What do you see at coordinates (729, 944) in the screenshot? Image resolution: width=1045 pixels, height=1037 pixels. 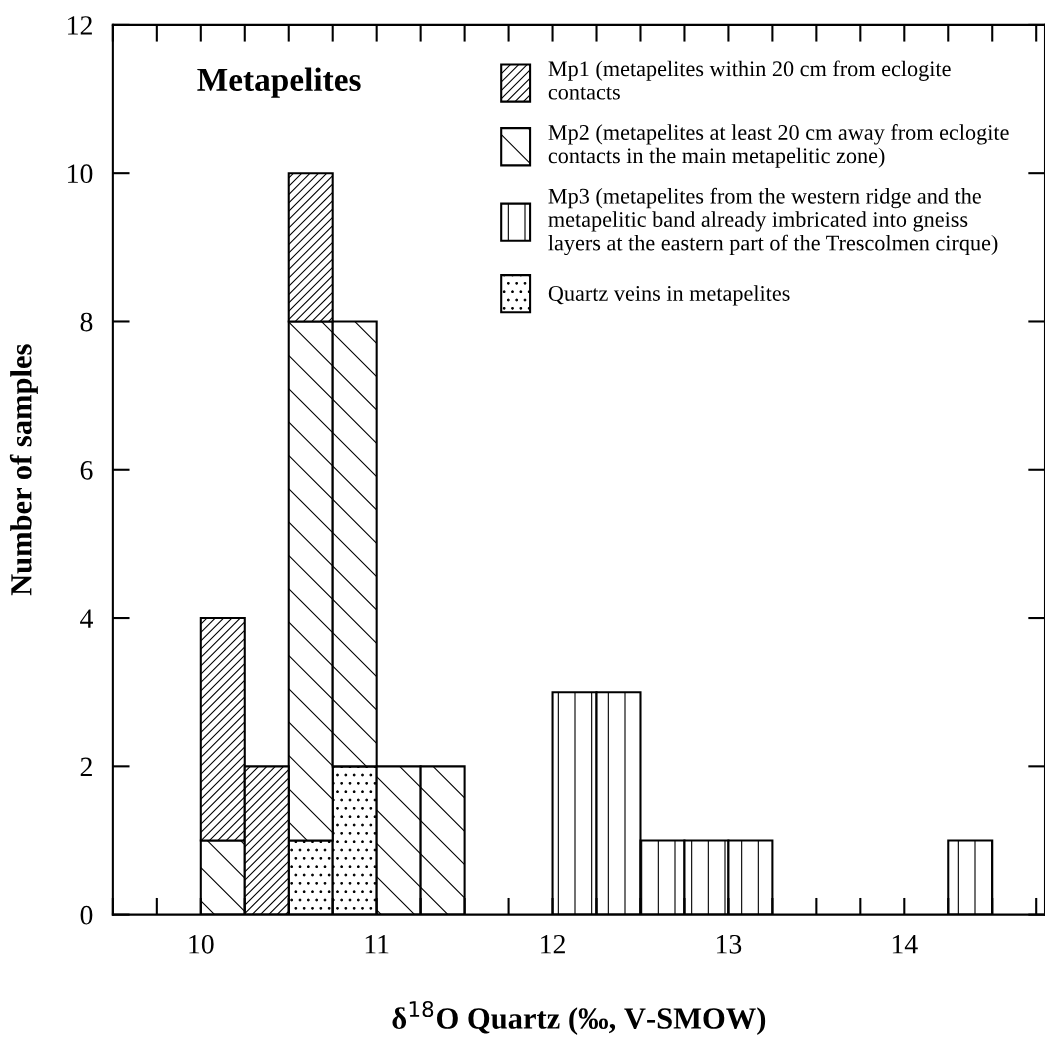 I see `x-tick-label: 13` at bounding box center [729, 944].